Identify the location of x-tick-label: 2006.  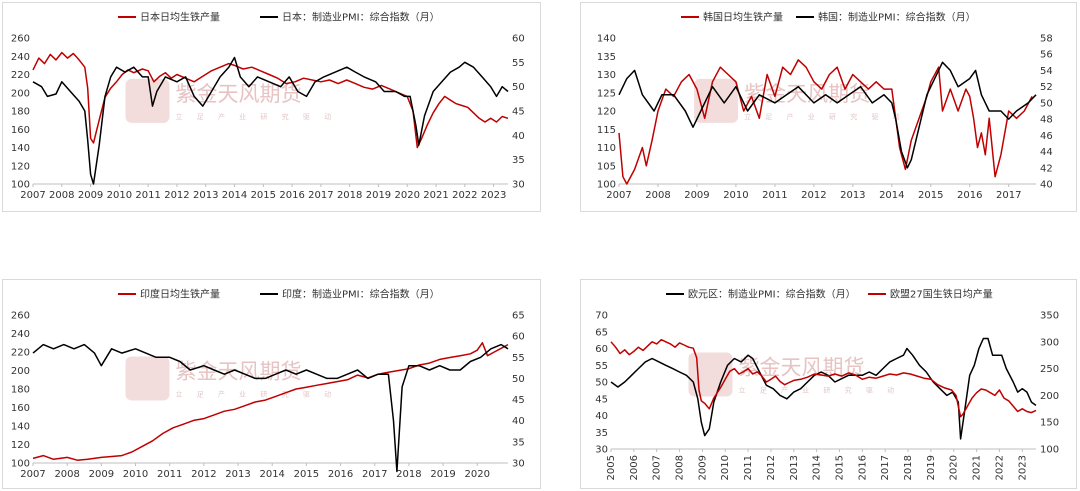
(634, 467).